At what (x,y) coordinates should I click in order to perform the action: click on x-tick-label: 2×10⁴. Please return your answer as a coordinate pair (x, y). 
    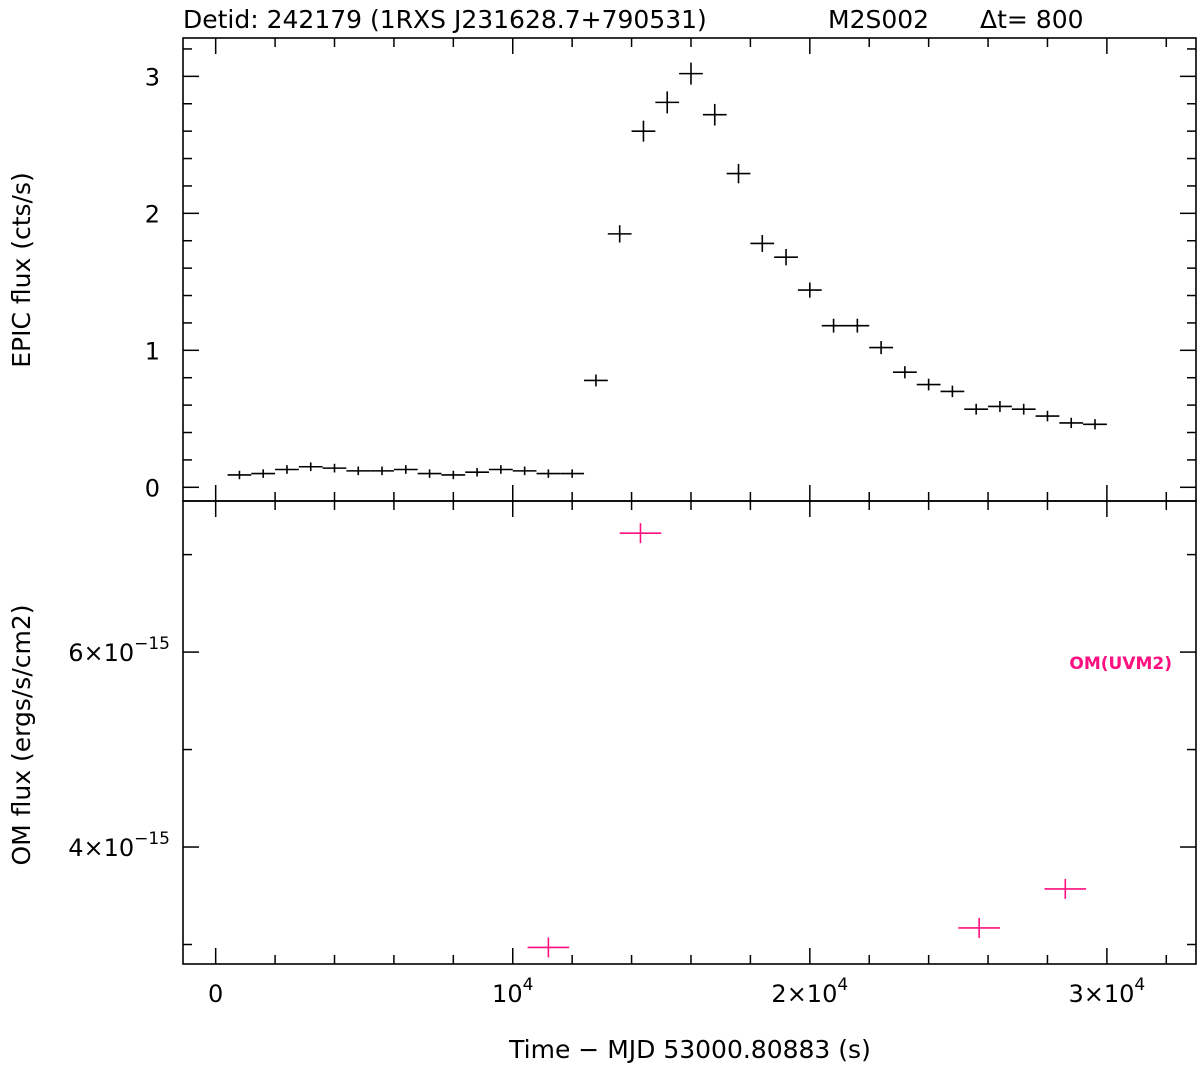
    Looking at the image, I should click on (809, 991).